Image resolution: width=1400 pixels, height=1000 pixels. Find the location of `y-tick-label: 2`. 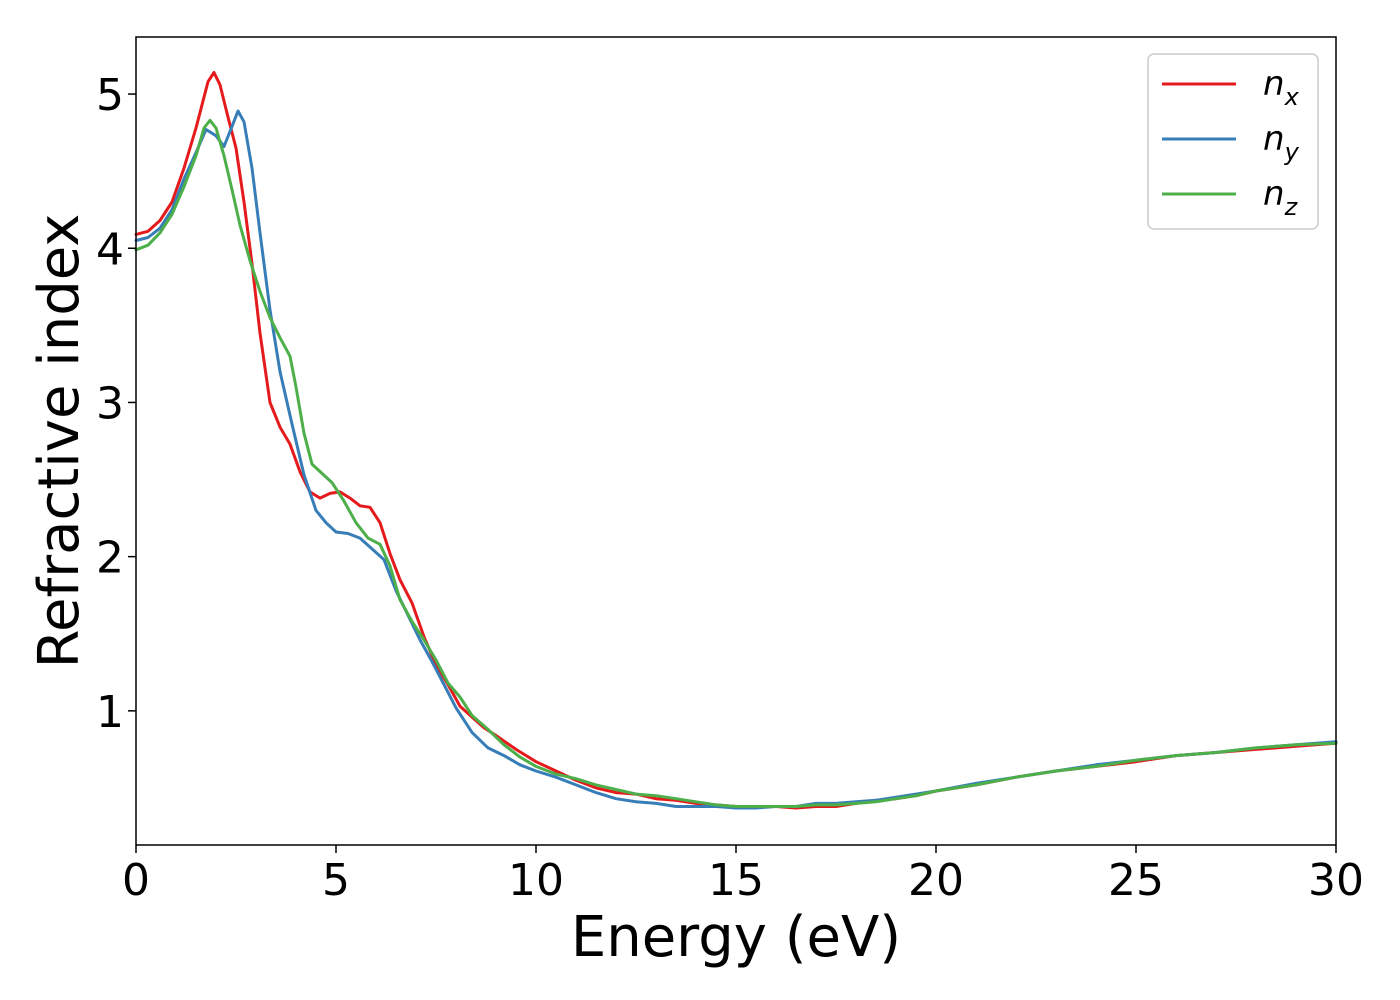

y-tick-label: 2 is located at coordinates (110, 558).